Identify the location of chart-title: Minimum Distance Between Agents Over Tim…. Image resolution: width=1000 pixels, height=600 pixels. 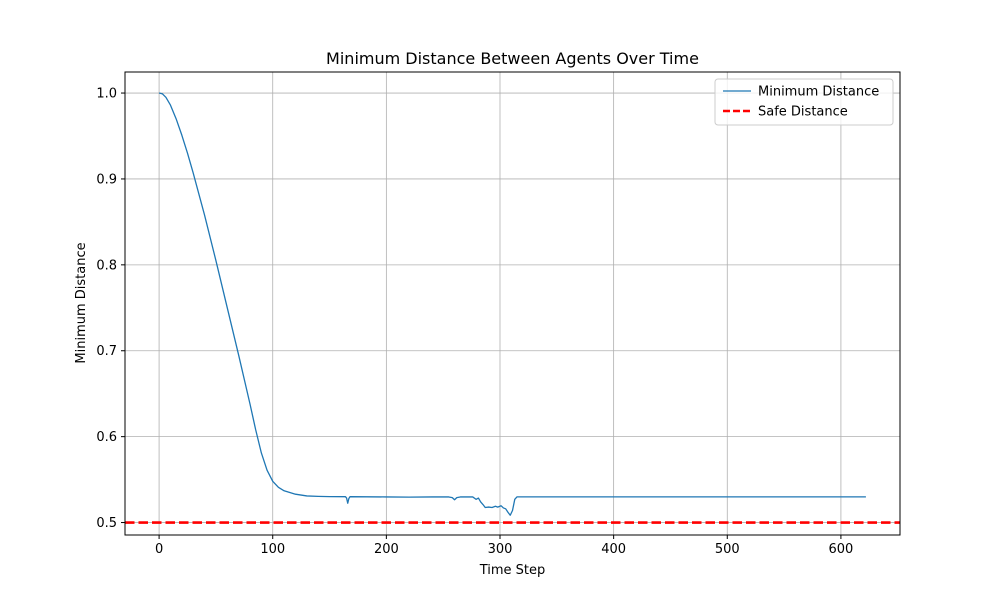
(512, 58).